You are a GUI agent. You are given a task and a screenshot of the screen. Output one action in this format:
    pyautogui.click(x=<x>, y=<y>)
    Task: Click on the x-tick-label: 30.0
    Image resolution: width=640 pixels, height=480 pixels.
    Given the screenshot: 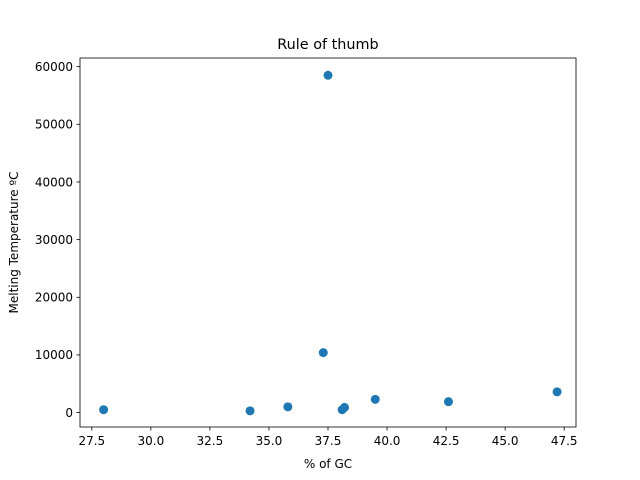 What is the action you would take?
    pyautogui.click(x=150, y=441)
    